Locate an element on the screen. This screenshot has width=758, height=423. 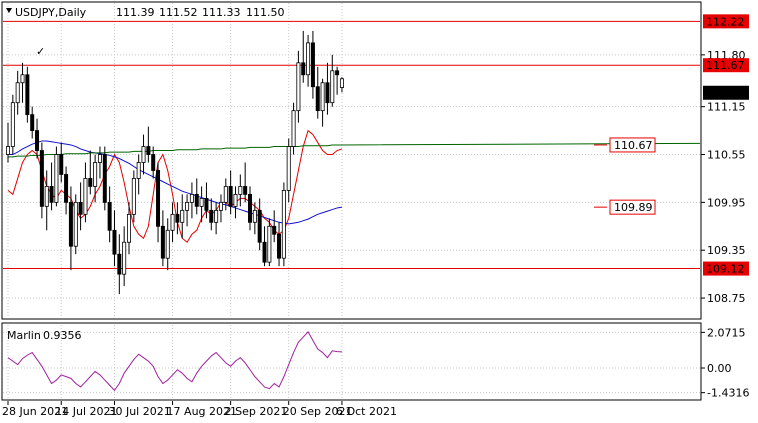
price-tick-label: 110.55 is located at coordinates (726, 155).